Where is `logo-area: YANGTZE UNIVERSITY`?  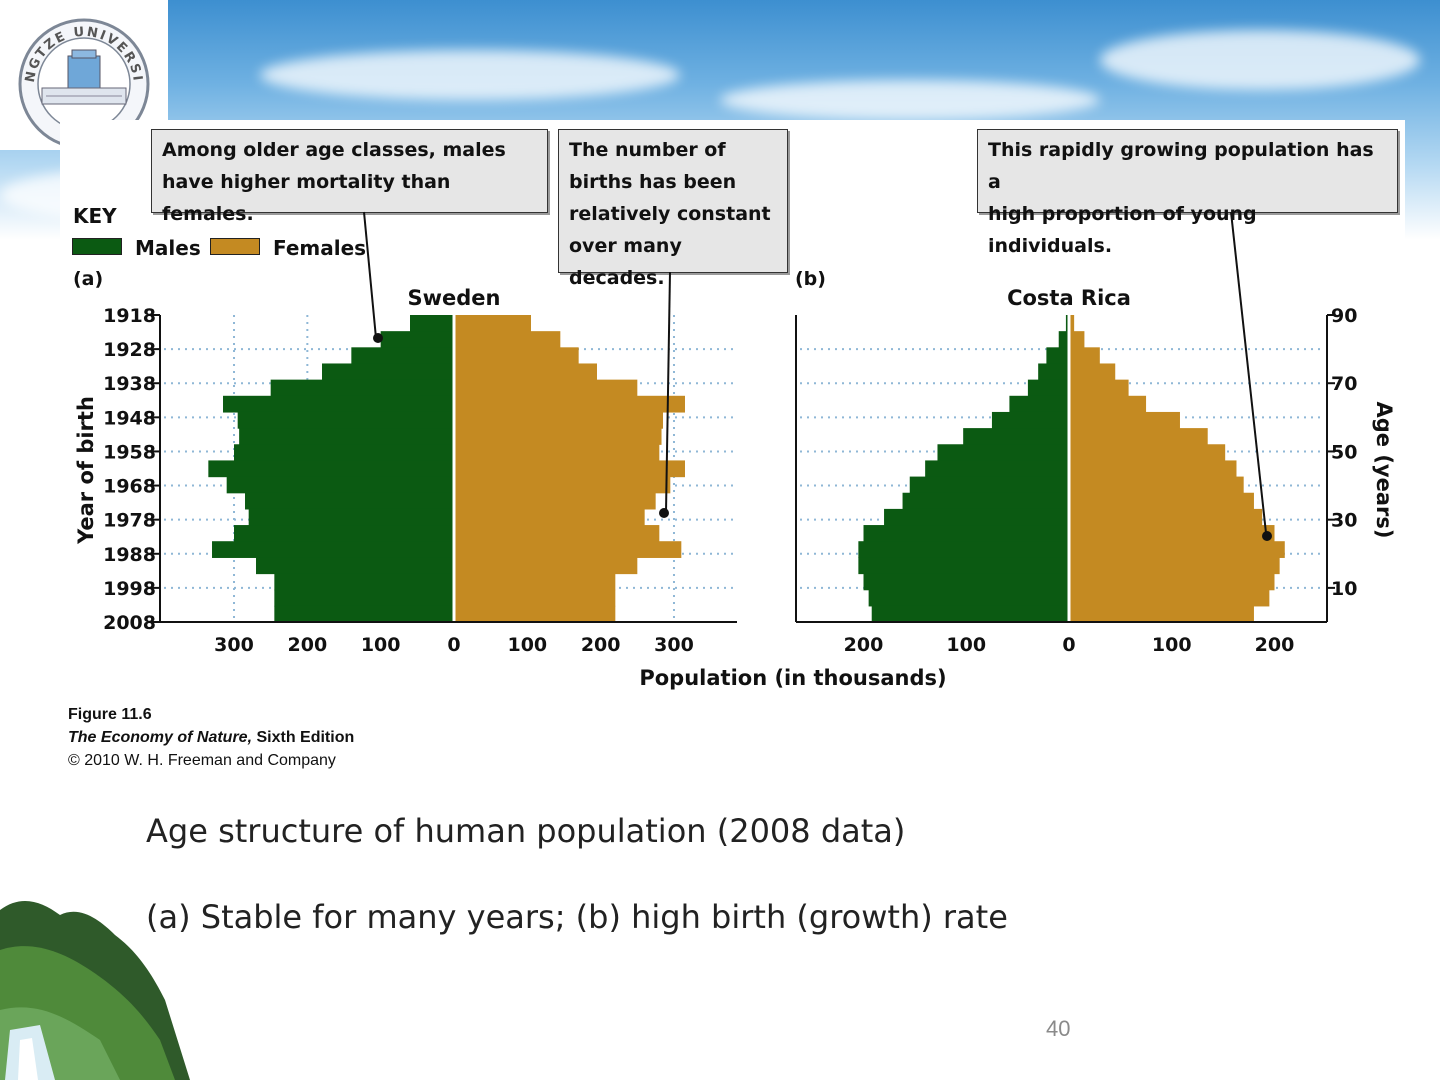
logo-area: YANGTZE UNIVERSITY is located at coordinates (84, 75).